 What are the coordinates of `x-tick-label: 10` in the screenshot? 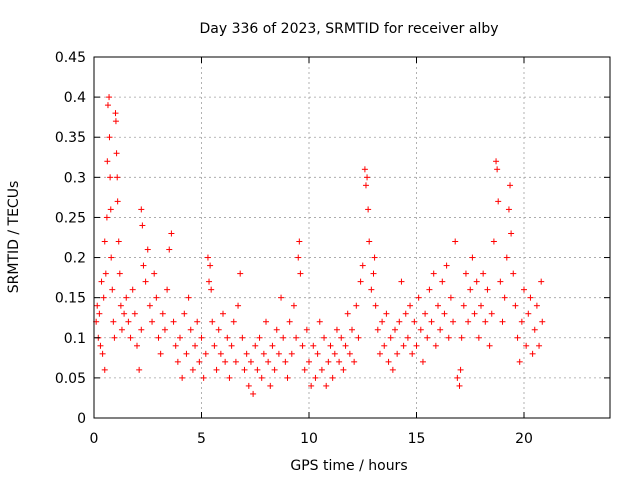 It's located at (309, 439).